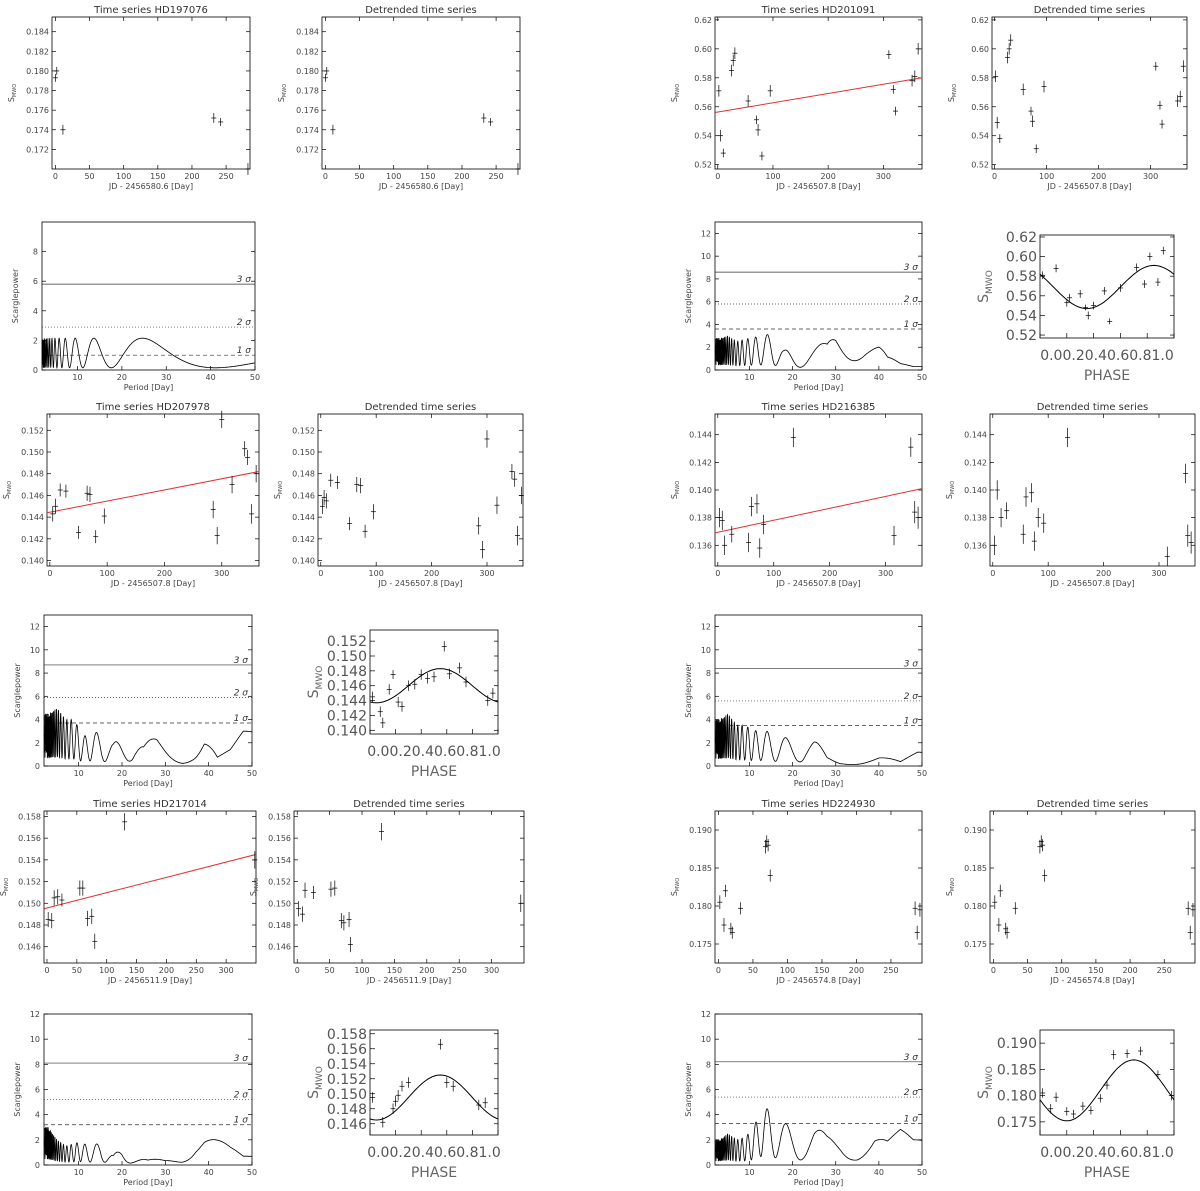  What do you see at coordinates (818, 804) in the screenshot?
I see `panel-title: Time series HD224930` at bounding box center [818, 804].